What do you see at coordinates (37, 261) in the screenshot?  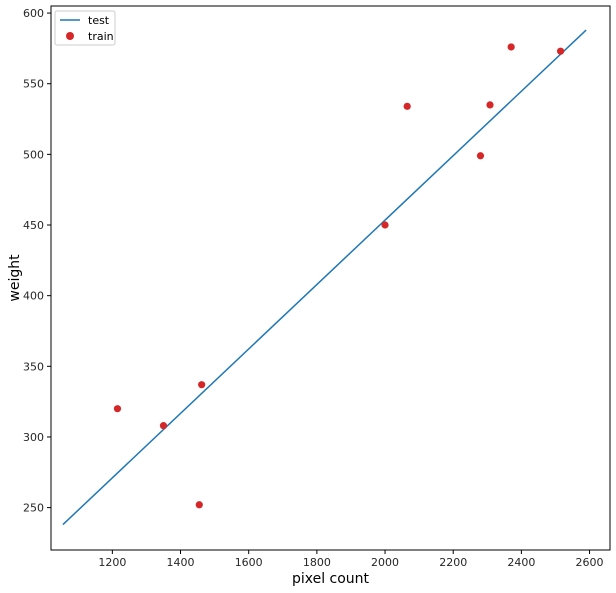 I see `y-axis: 250 300 350 400 450 500 550 600` at bounding box center [37, 261].